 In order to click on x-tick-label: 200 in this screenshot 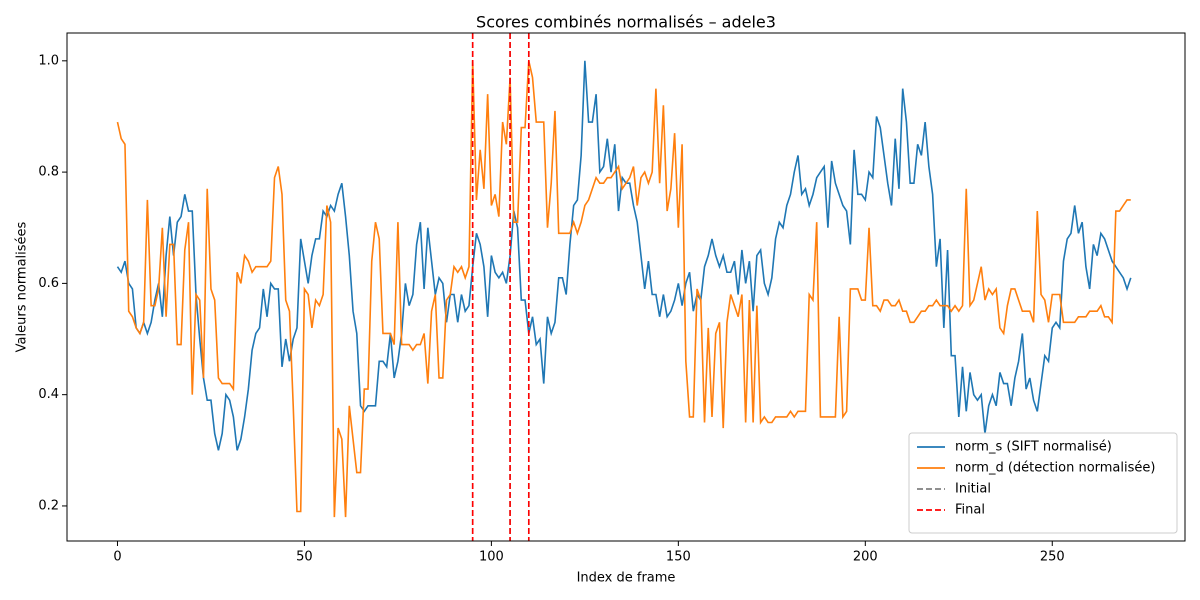, I will do `click(865, 557)`.